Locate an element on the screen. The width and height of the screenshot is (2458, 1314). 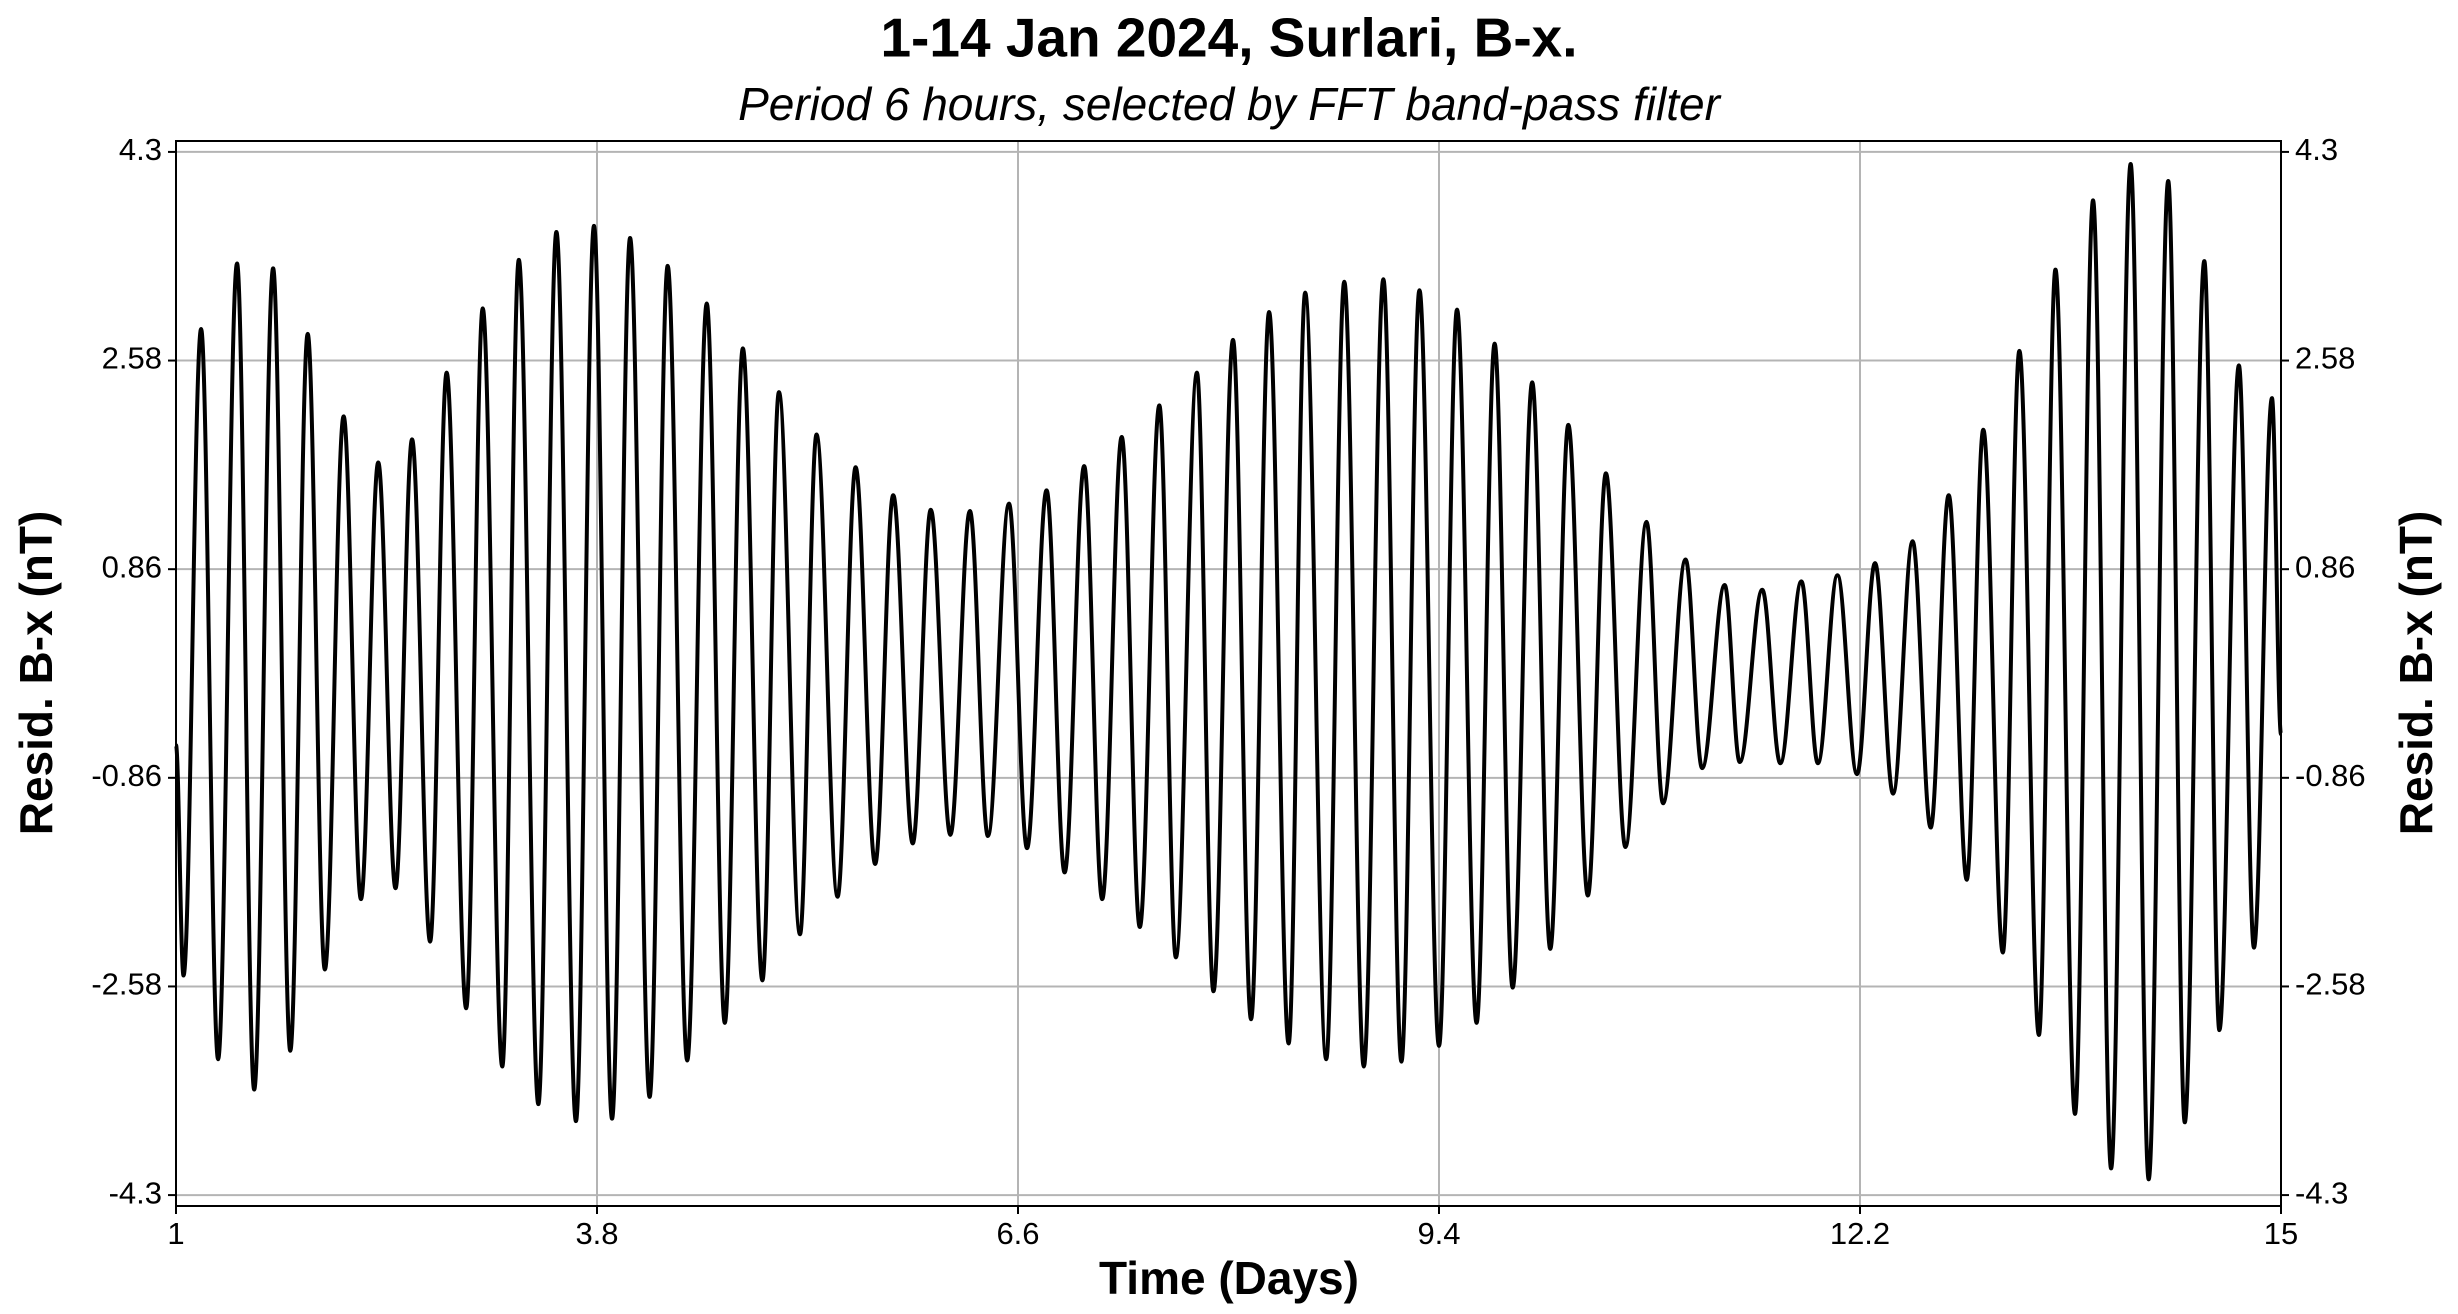
y2-tick-label: -0.86 is located at coordinates (2330, 775).